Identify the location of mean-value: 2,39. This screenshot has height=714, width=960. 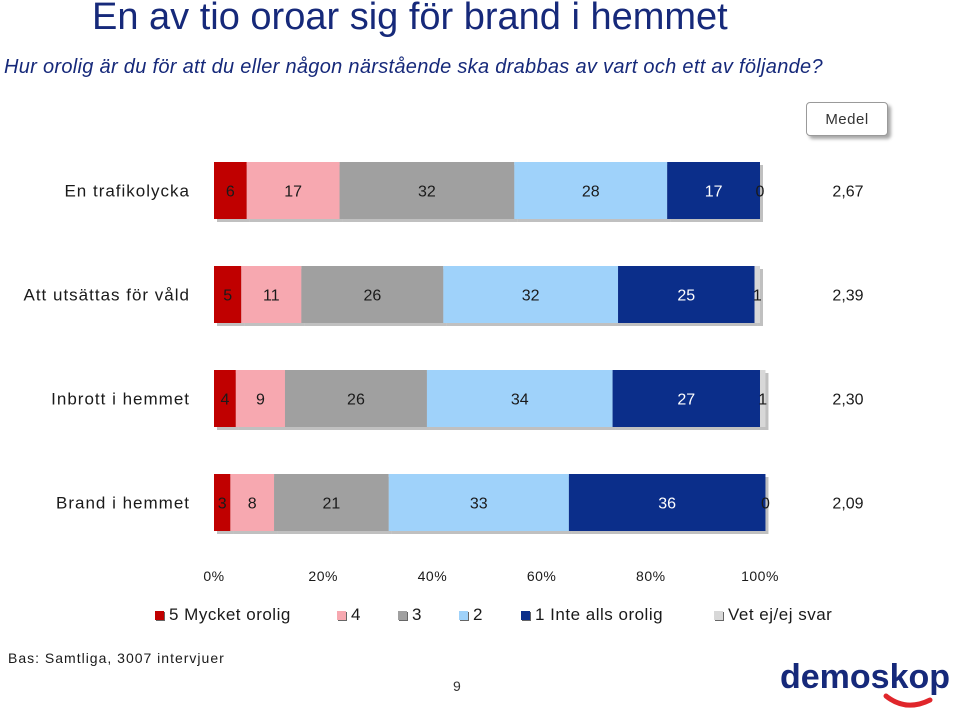
(847, 296).